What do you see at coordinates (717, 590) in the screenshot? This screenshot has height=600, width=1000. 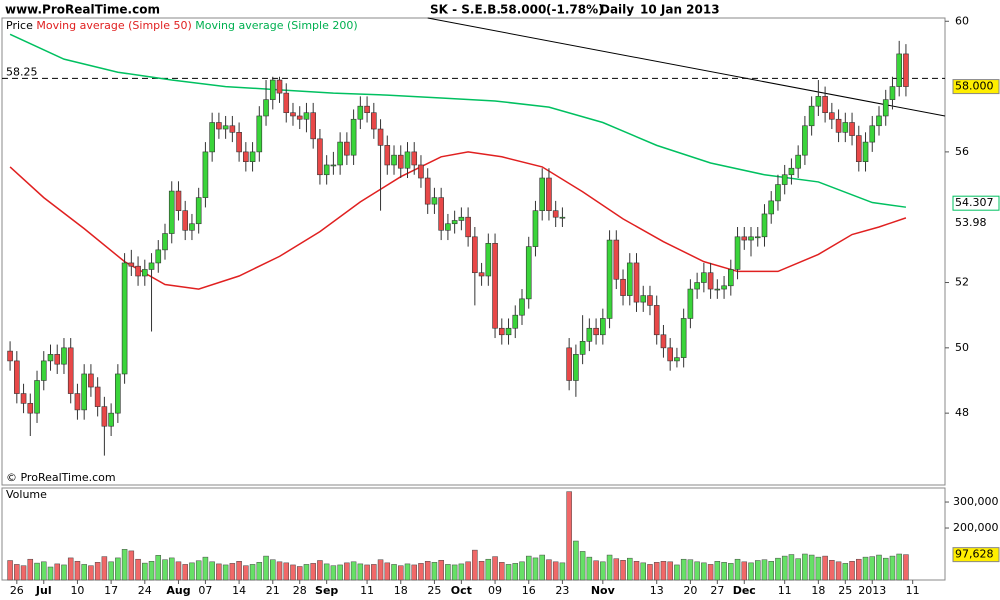 I see `x-tick-label: 27` at bounding box center [717, 590].